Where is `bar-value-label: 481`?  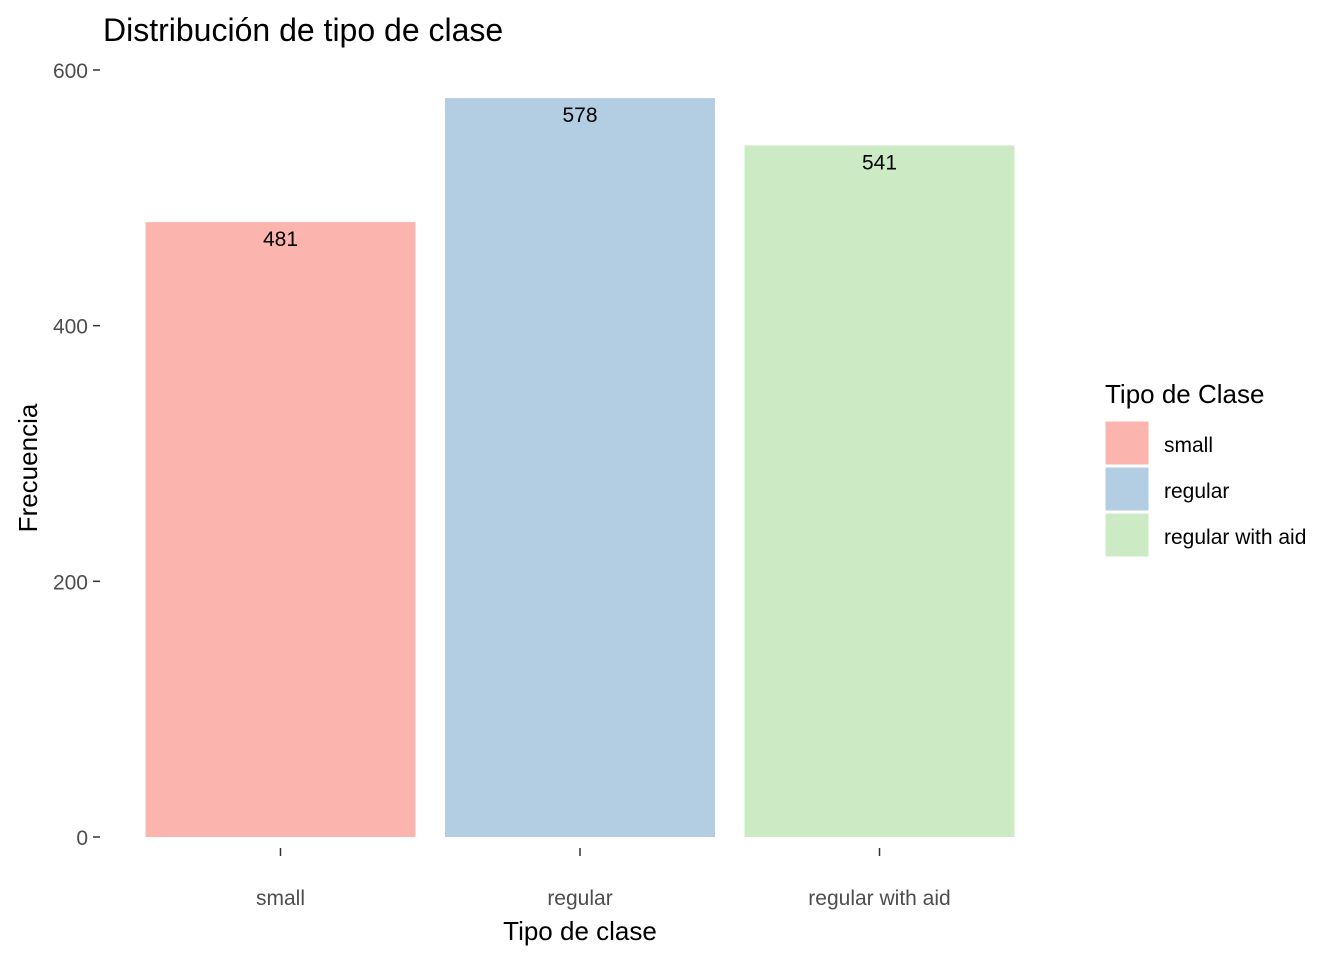 bar-value-label: 481 is located at coordinates (280, 239).